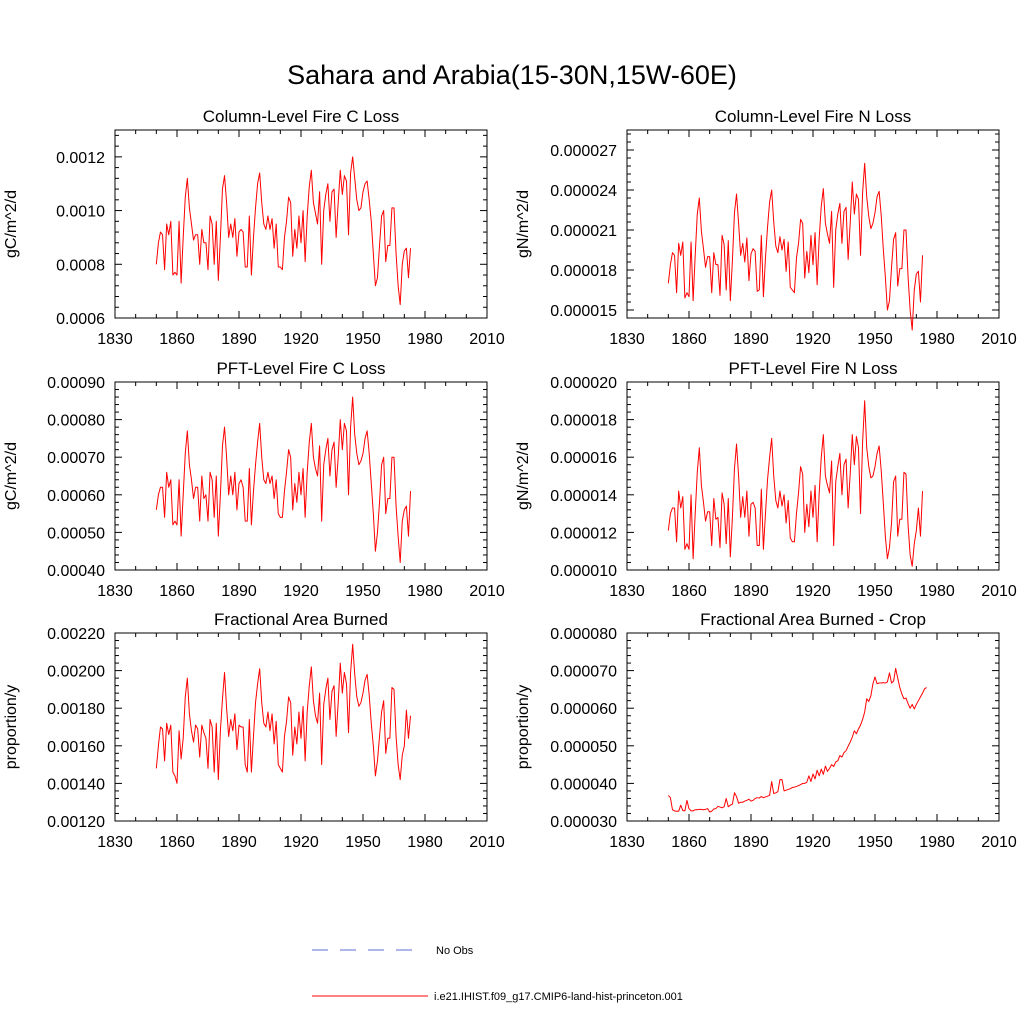  What do you see at coordinates (80, 212) in the screenshot?
I see `y-tick-label: 0.0010` at bounding box center [80, 212].